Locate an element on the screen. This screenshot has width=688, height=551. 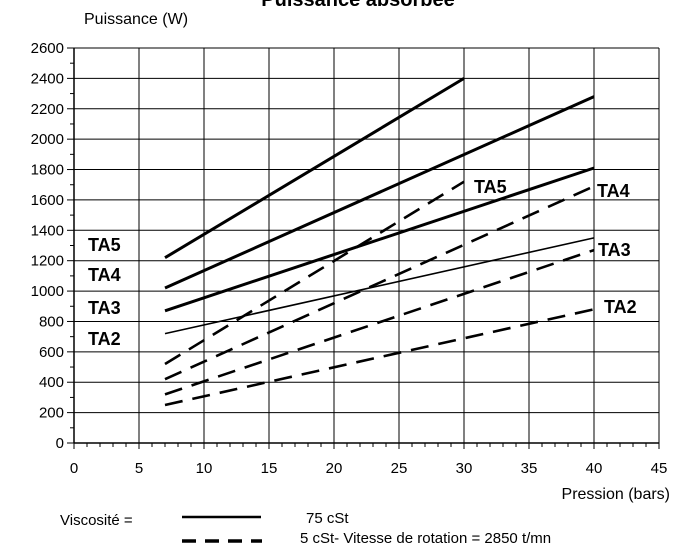
y-tick-label: 2600 is located at coordinates (47, 48).